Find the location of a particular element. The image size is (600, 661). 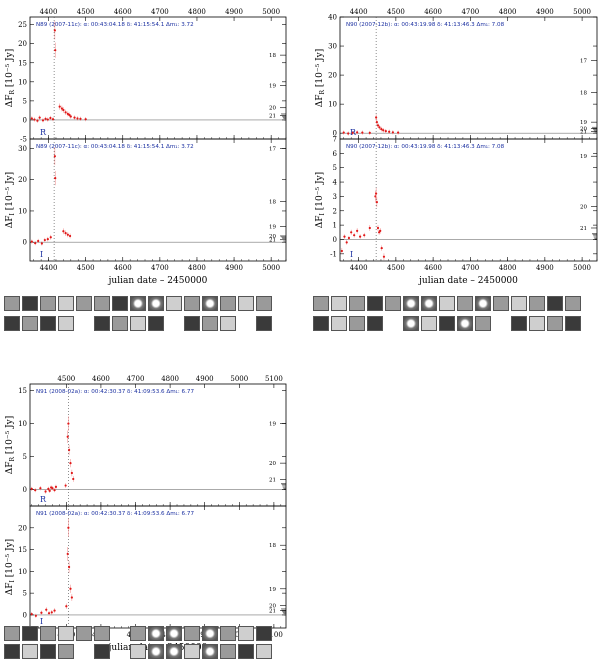

stamps-n89-r is located at coordinates (138, 303).